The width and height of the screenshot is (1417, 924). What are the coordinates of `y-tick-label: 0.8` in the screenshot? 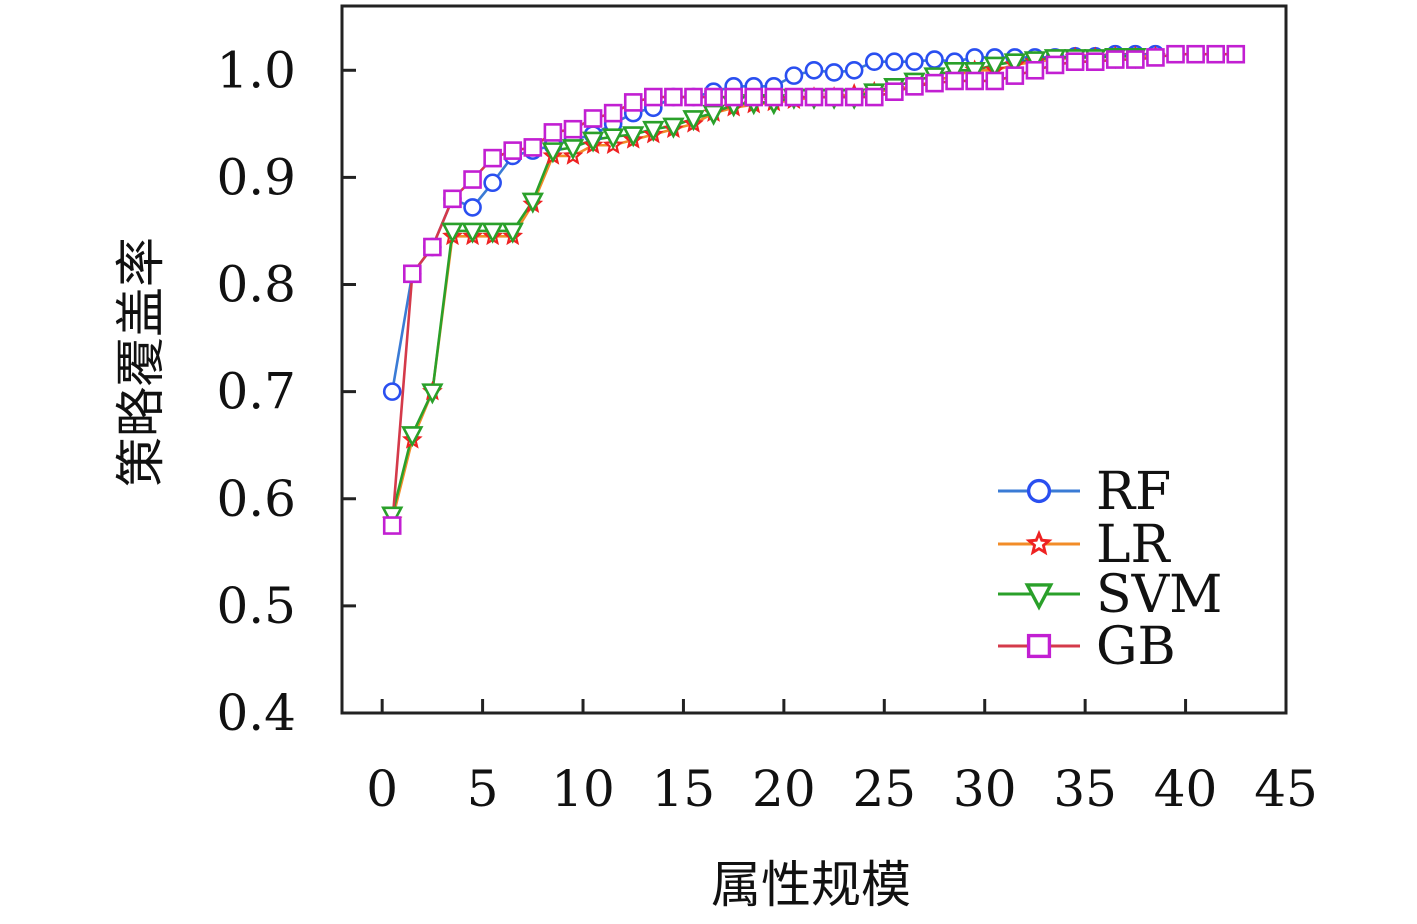 It's located at (256, 285).